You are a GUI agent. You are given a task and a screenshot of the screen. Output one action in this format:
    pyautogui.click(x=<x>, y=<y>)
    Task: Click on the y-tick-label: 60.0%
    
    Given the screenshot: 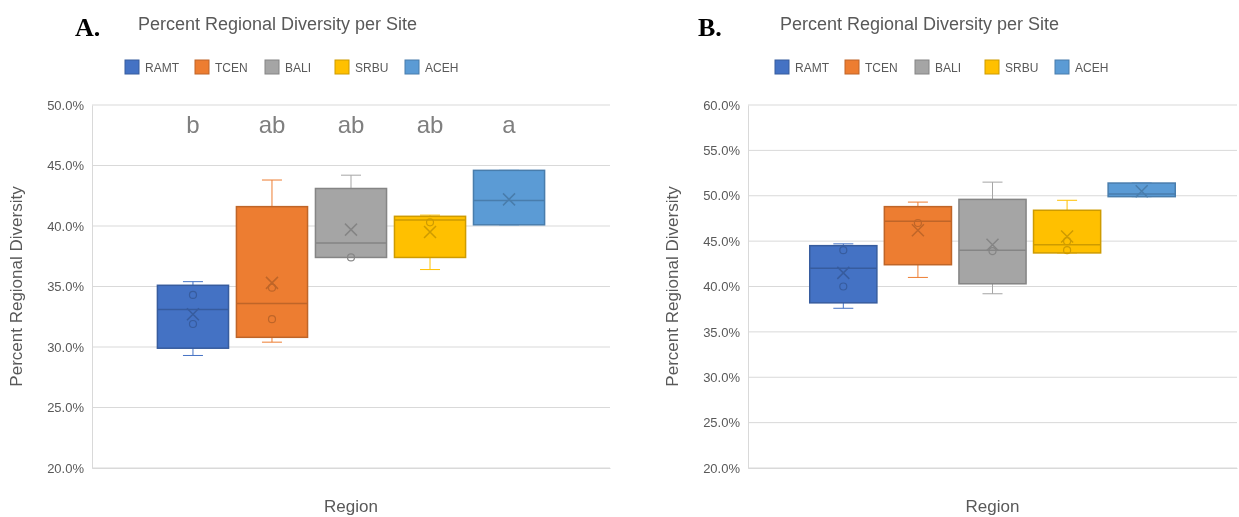 What is the action you would take?
    pyautogui.click(x=722, y=105)
    